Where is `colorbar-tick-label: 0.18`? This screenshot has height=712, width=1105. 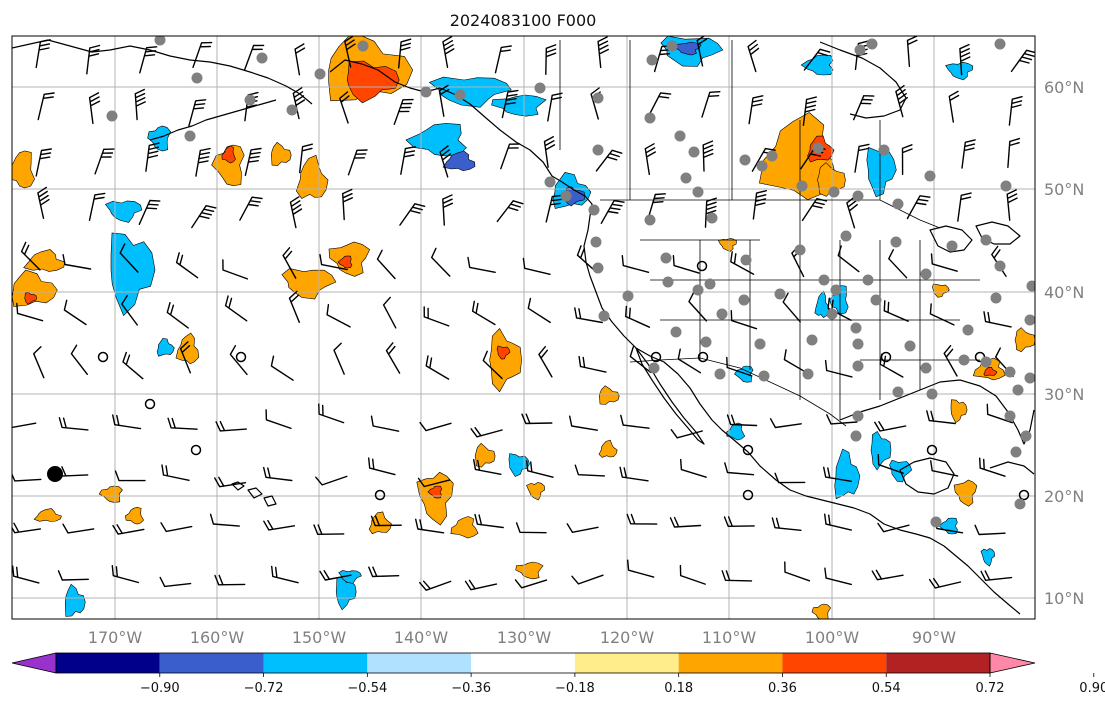 colorbar-tick-label: 0.18 is located at coordinates (678, 688).